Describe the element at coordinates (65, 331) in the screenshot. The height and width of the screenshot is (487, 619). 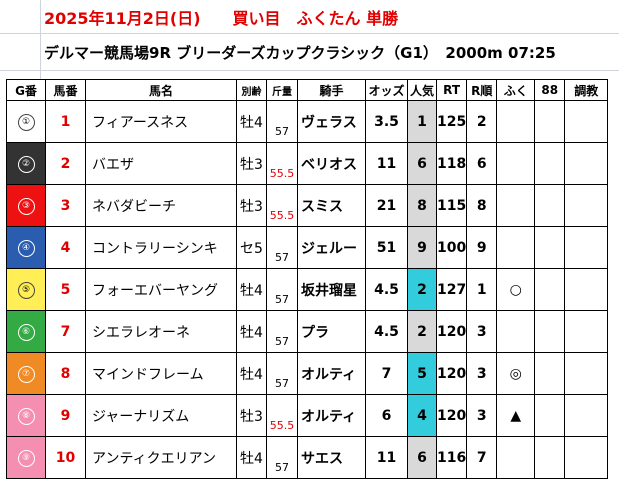
I see `horse-number-cell: 7` at that location.